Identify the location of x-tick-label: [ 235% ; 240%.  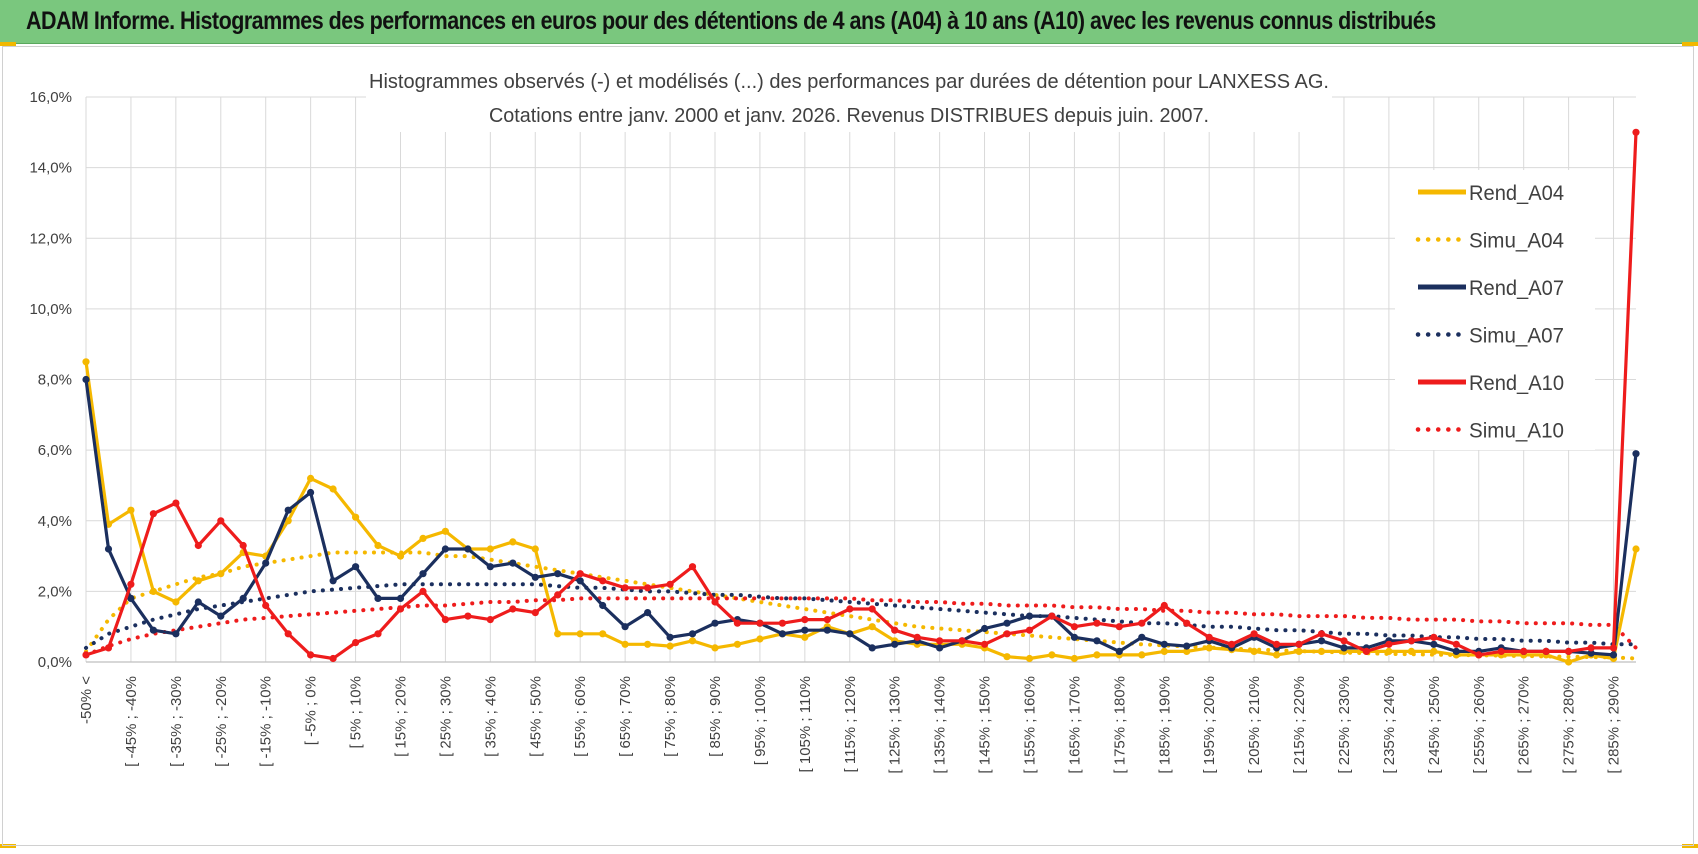
(1389, 725).